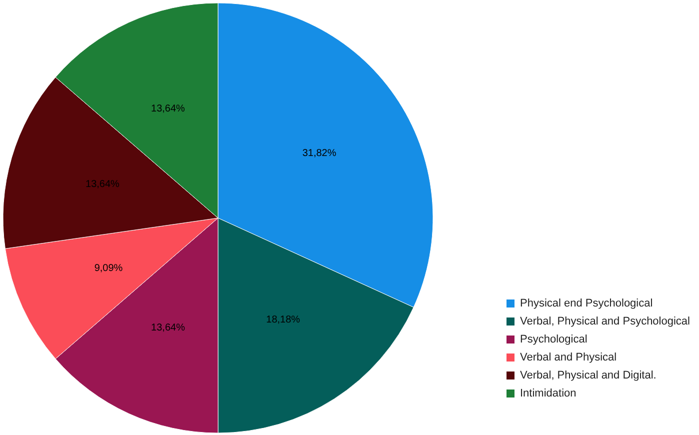  Describe the element at coordinates (283, 320) in the screenshot. I see `data-label: 18,18%` at that location.